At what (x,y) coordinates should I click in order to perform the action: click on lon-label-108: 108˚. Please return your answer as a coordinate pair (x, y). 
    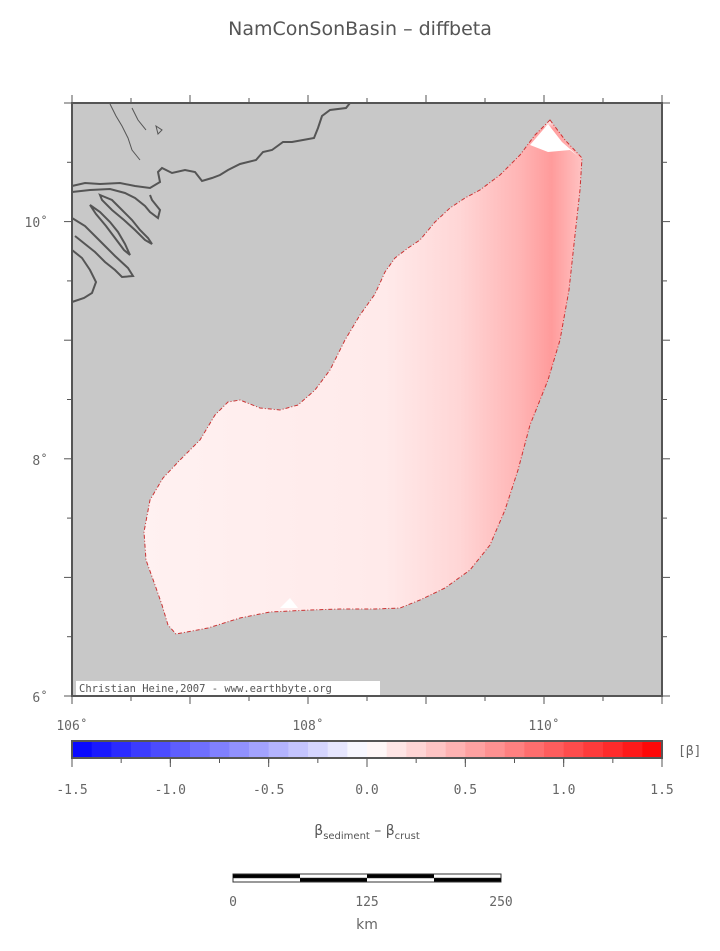
    Looking at the image, I should click on (307, 726).